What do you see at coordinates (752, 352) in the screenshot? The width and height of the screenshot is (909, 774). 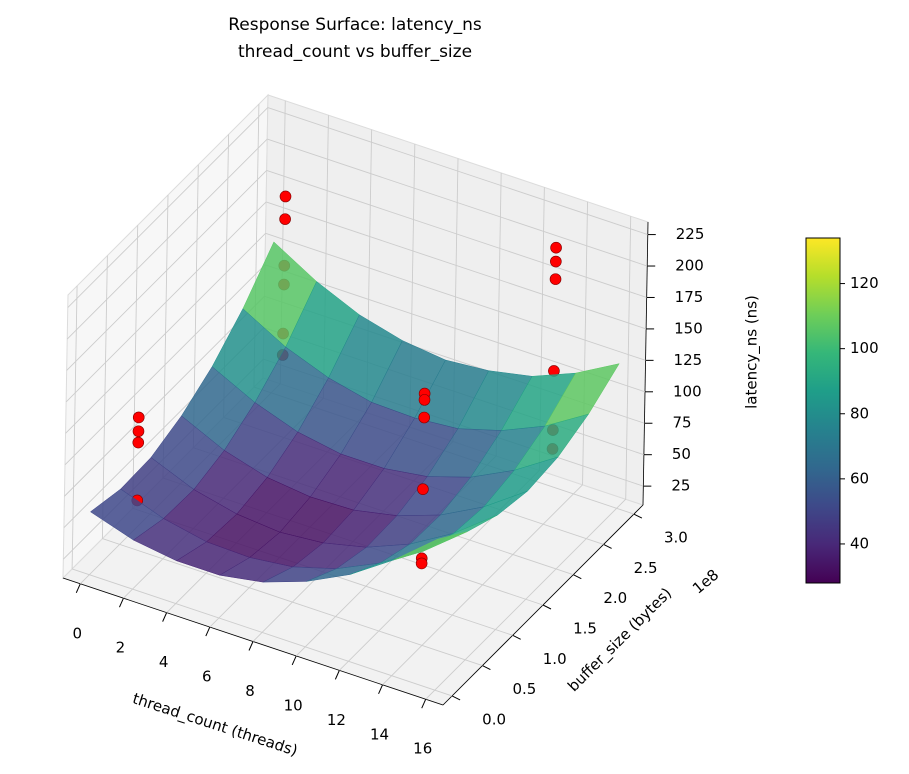 I see `z-axis-label: latency_ns (ns)` at bounding box center [752, 352].